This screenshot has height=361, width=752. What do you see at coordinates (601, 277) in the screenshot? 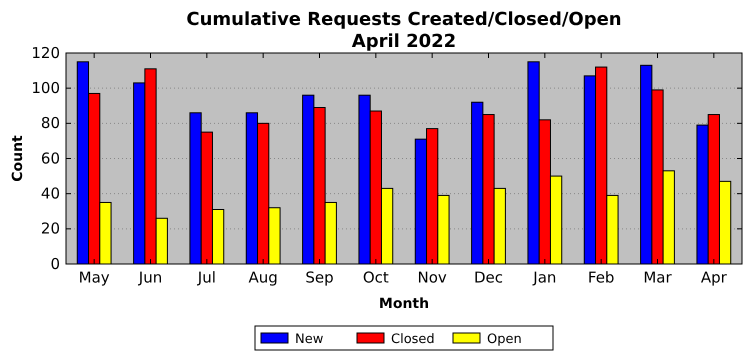
I see `x-tick-label: Feb` at bounding box center [601, 277].